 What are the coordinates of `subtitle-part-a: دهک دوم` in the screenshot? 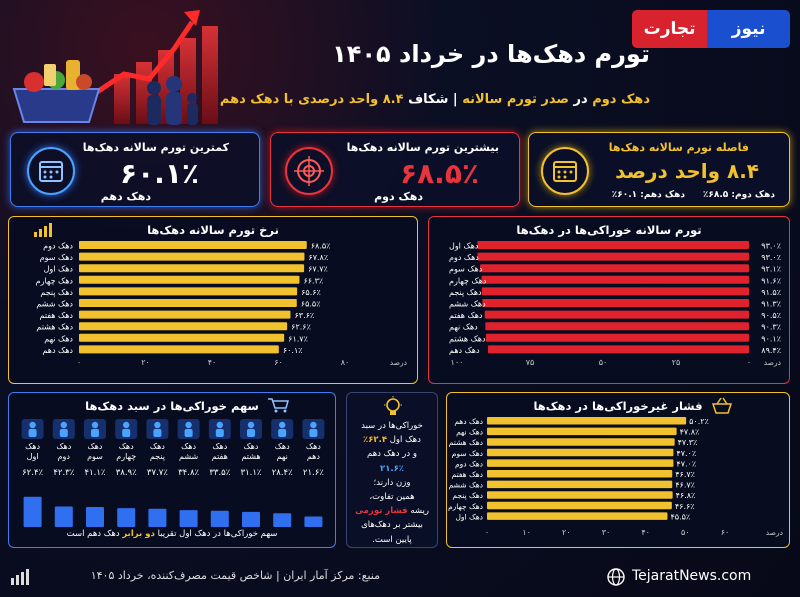 It's located at (621, 99).